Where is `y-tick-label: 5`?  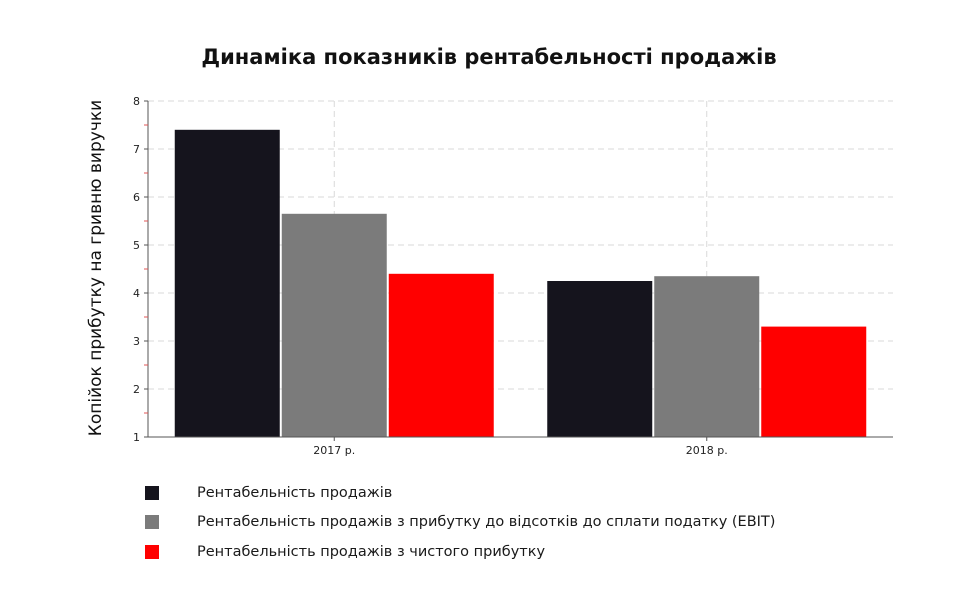
y-tick-label: 5 is located at coordinates (136, 245).